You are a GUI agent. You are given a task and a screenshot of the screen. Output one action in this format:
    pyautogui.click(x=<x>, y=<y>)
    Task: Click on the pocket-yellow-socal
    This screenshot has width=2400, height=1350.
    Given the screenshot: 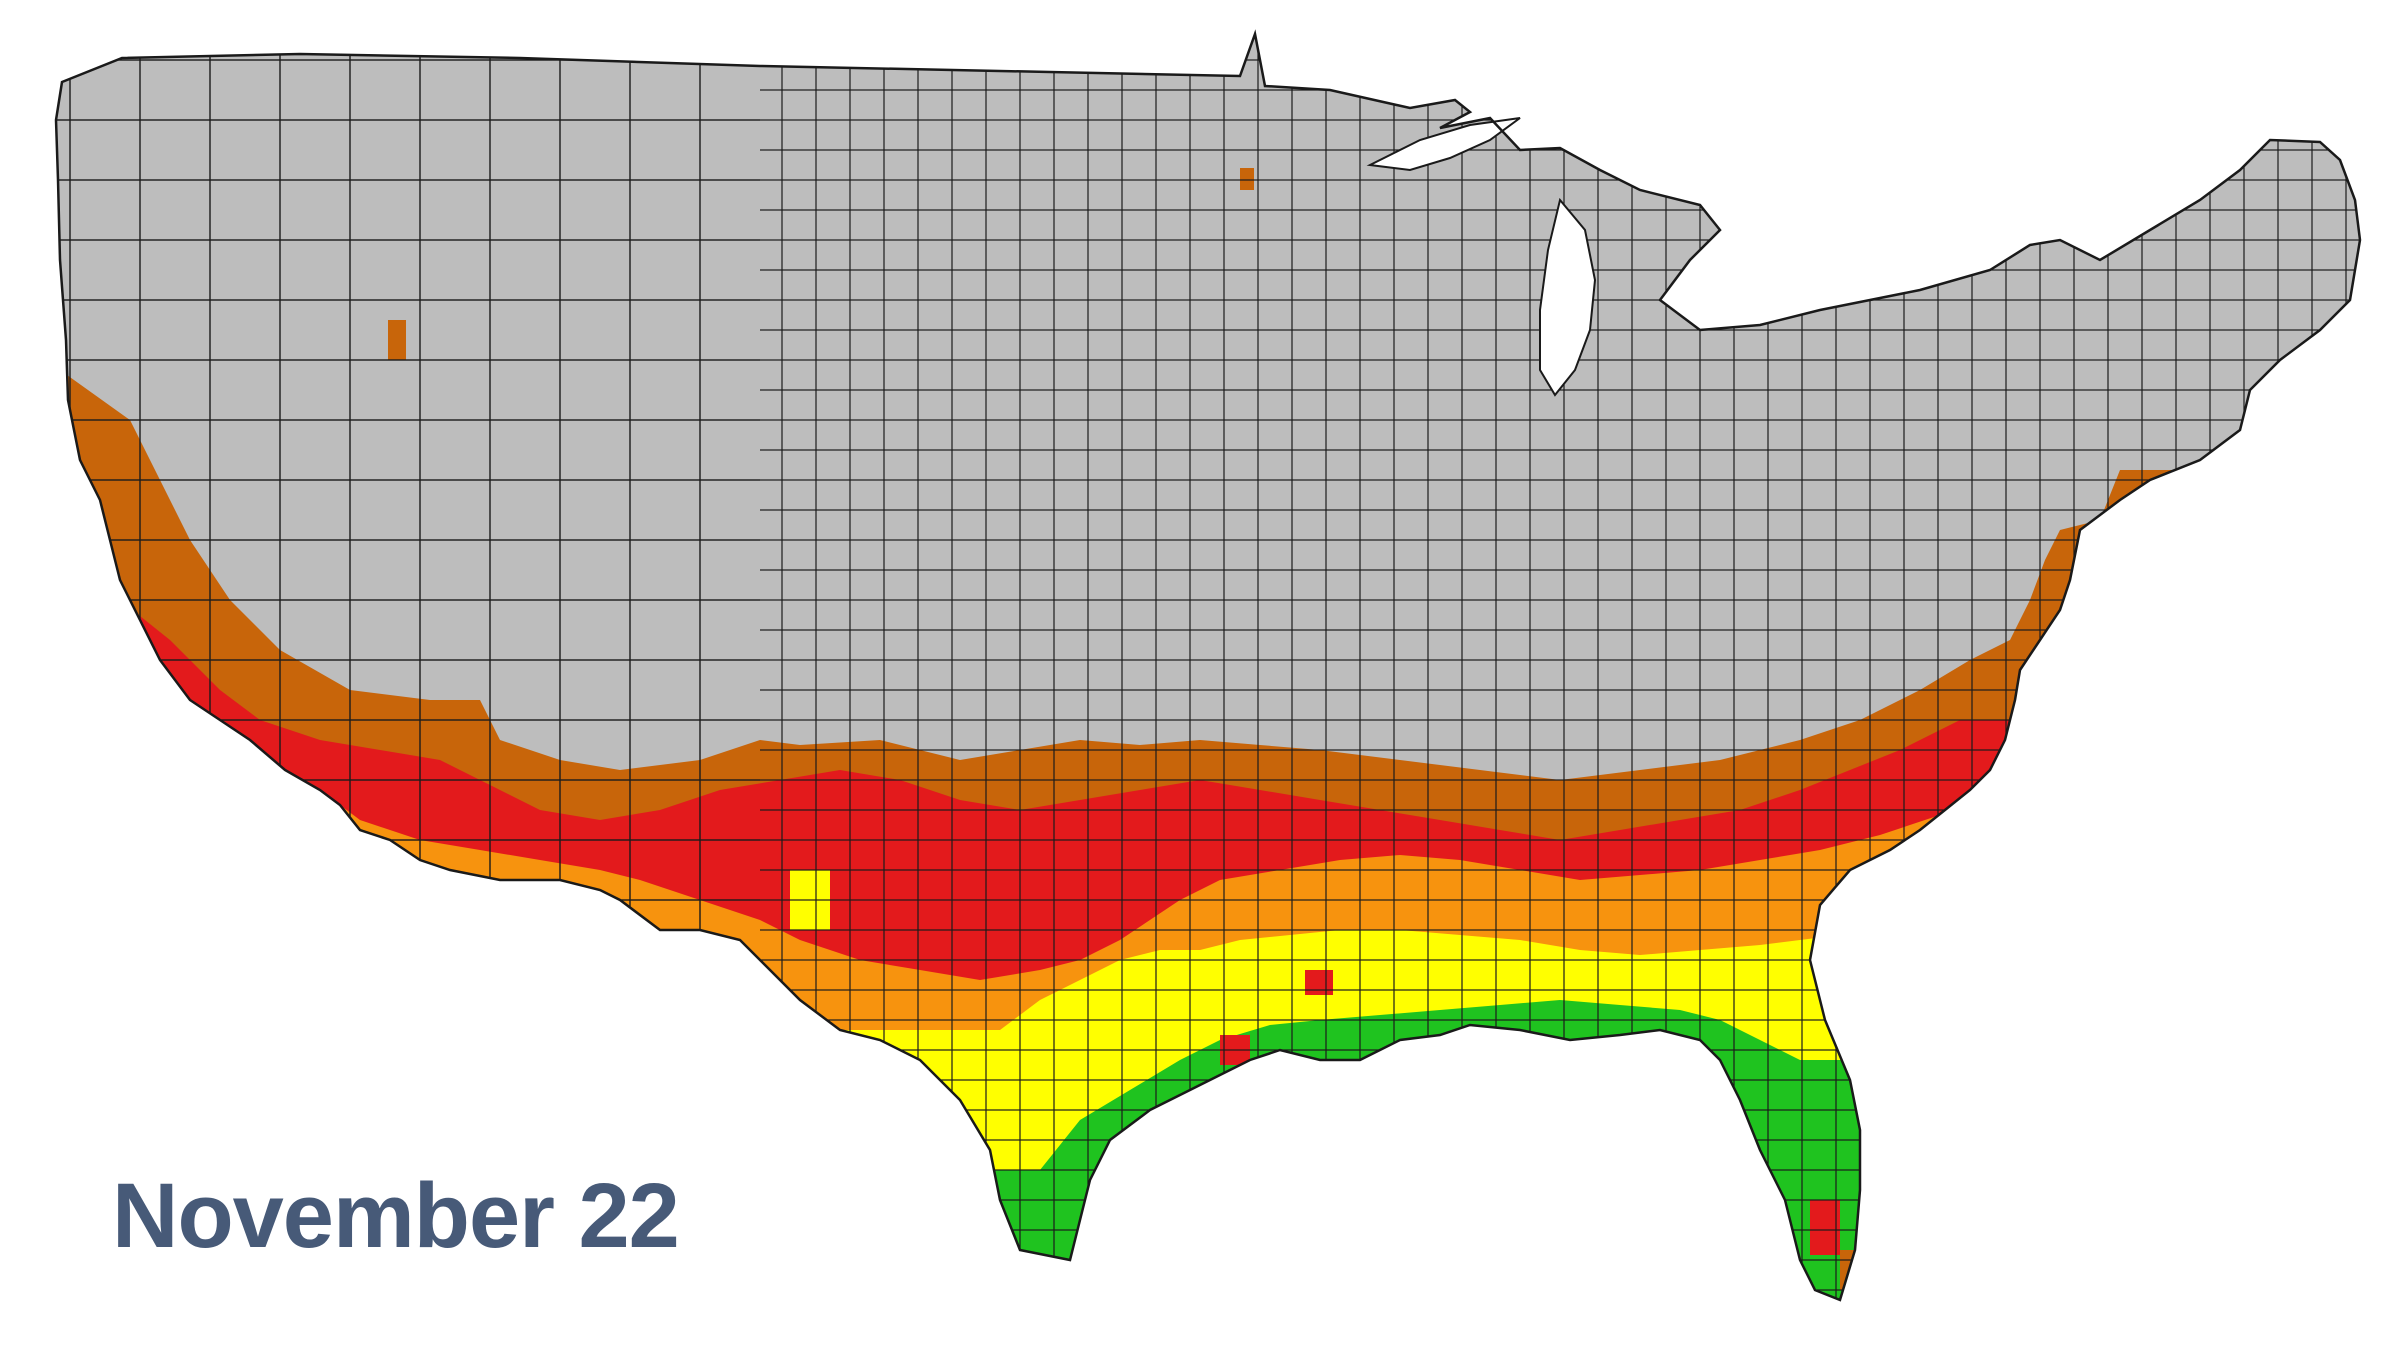 What is the action you would take?
    pyautogui.click(x=377, y=880)
    